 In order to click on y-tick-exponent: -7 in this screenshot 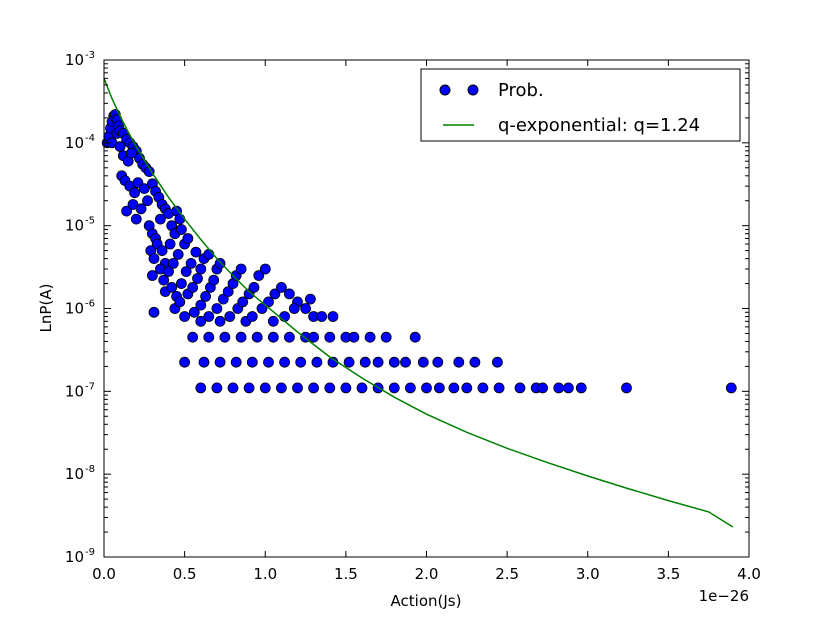, I will do `click(90, 386)`.